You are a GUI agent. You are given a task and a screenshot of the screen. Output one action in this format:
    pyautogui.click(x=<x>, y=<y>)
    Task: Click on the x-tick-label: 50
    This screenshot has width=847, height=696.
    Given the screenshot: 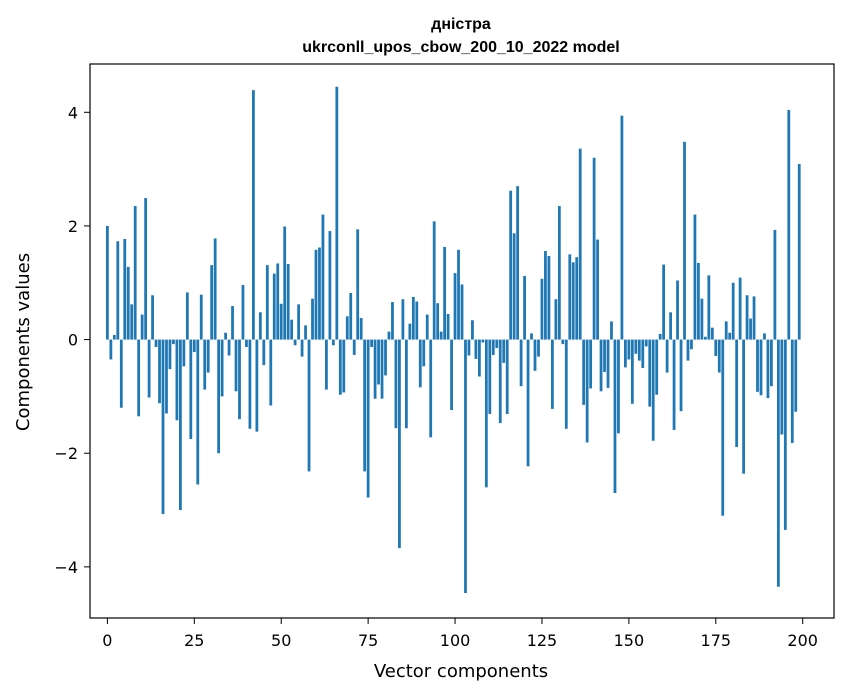 What is the action you would take?
    pyautogui.click(x=281, y=640)
    